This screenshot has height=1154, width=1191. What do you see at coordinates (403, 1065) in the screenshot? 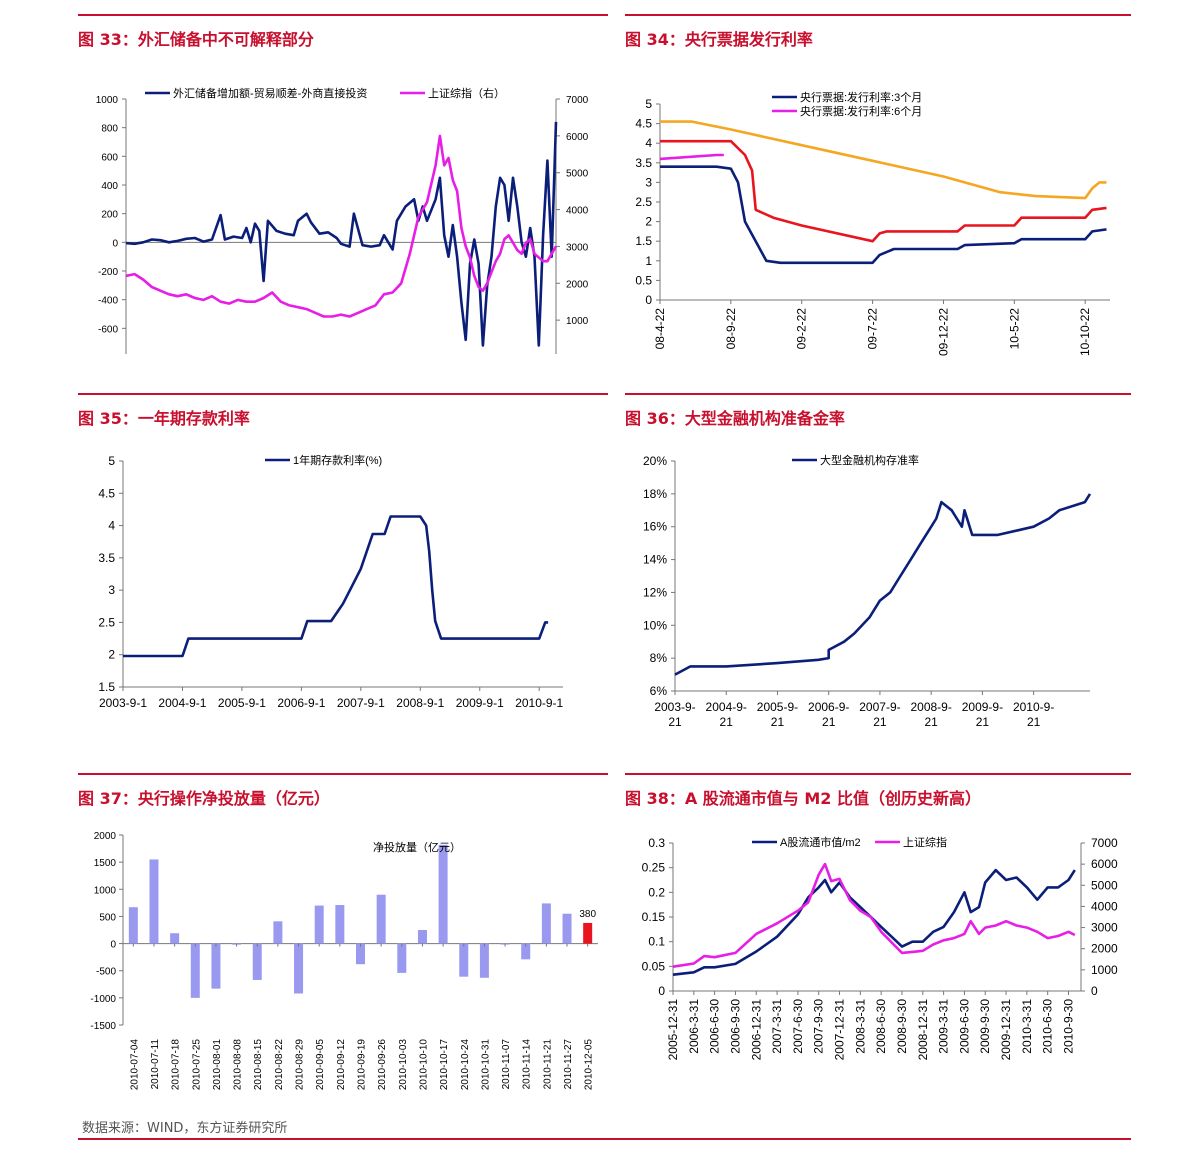
I see `x-tick-label: 2010-10-03` at bounding box center [403, 1065].